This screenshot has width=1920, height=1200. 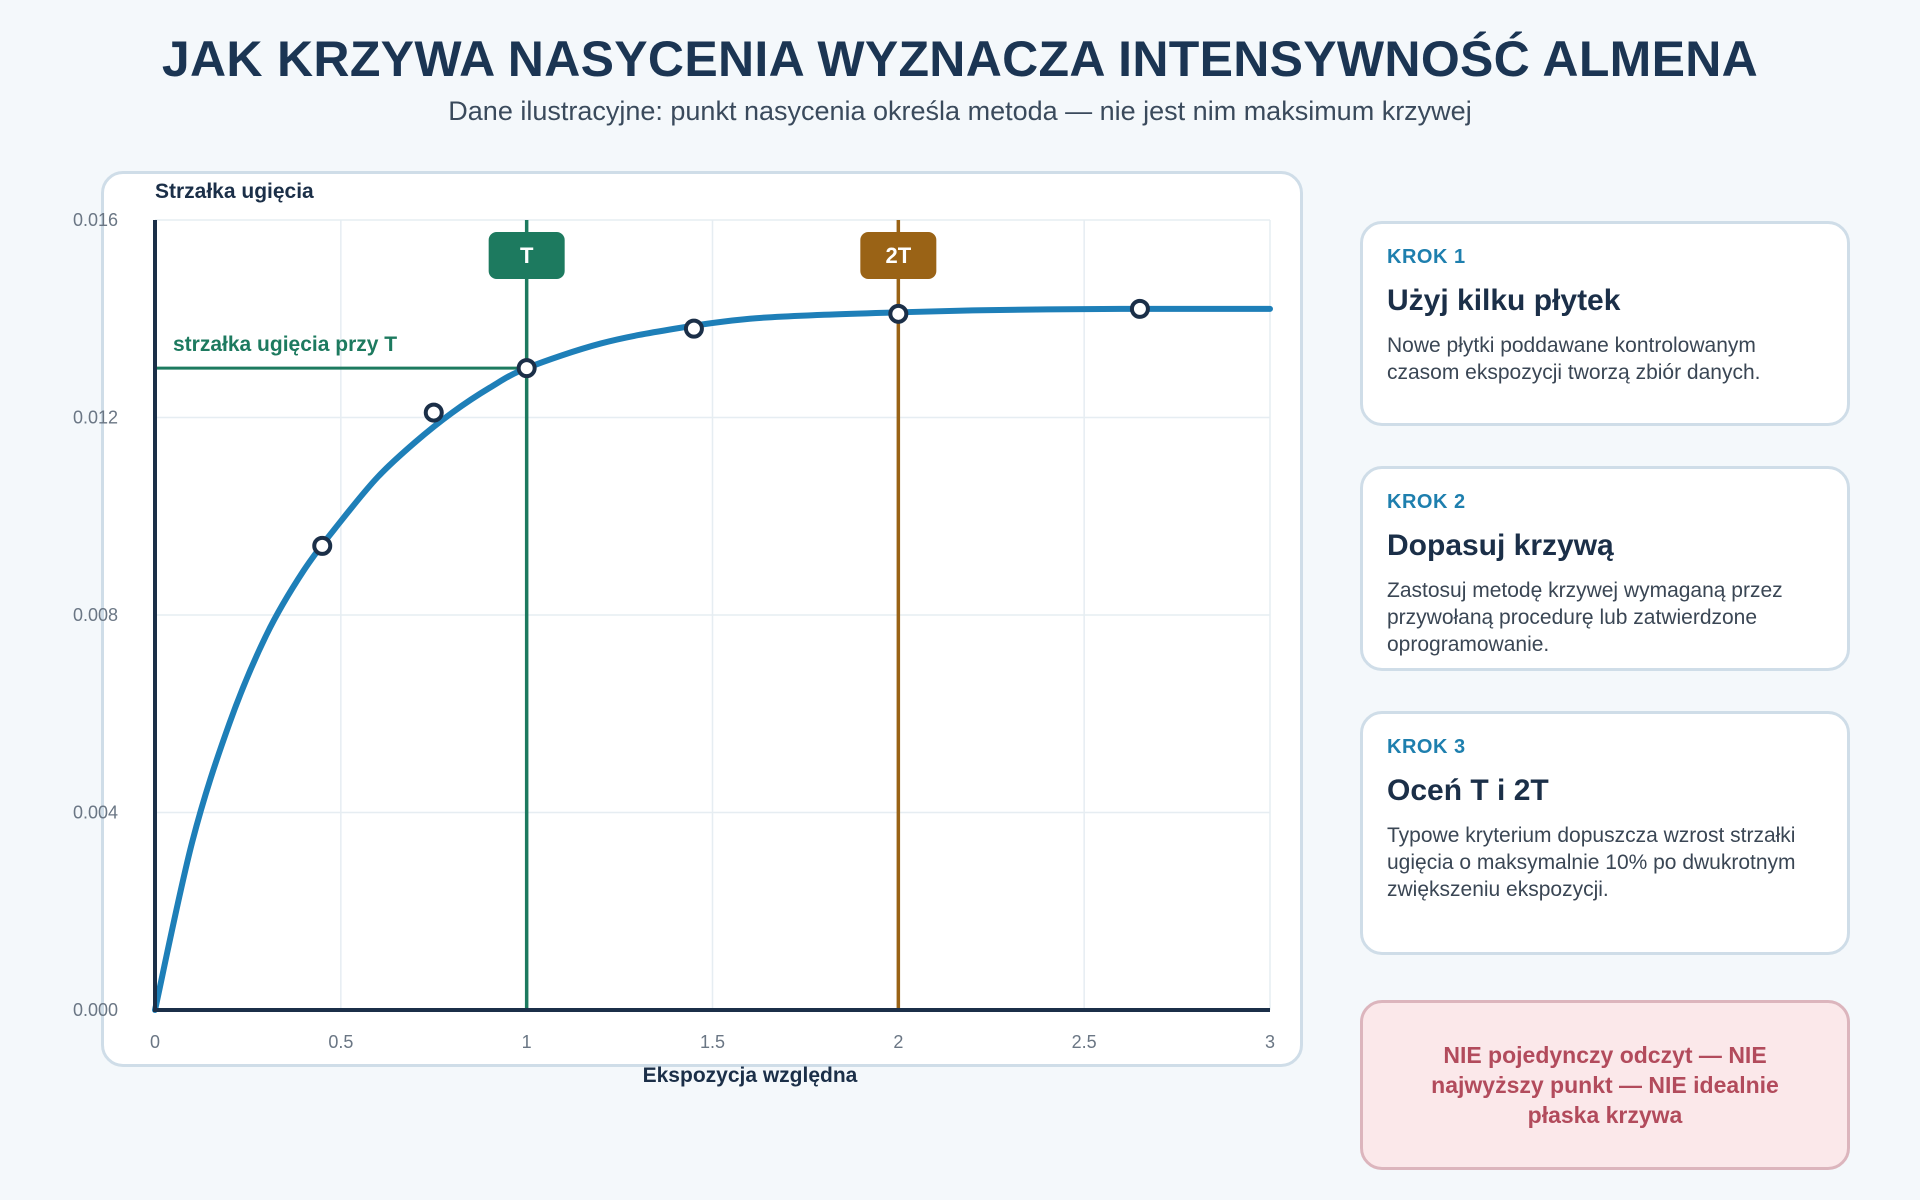 I want to click on x-tick-label: 3, so click(x=1270, y=1042).